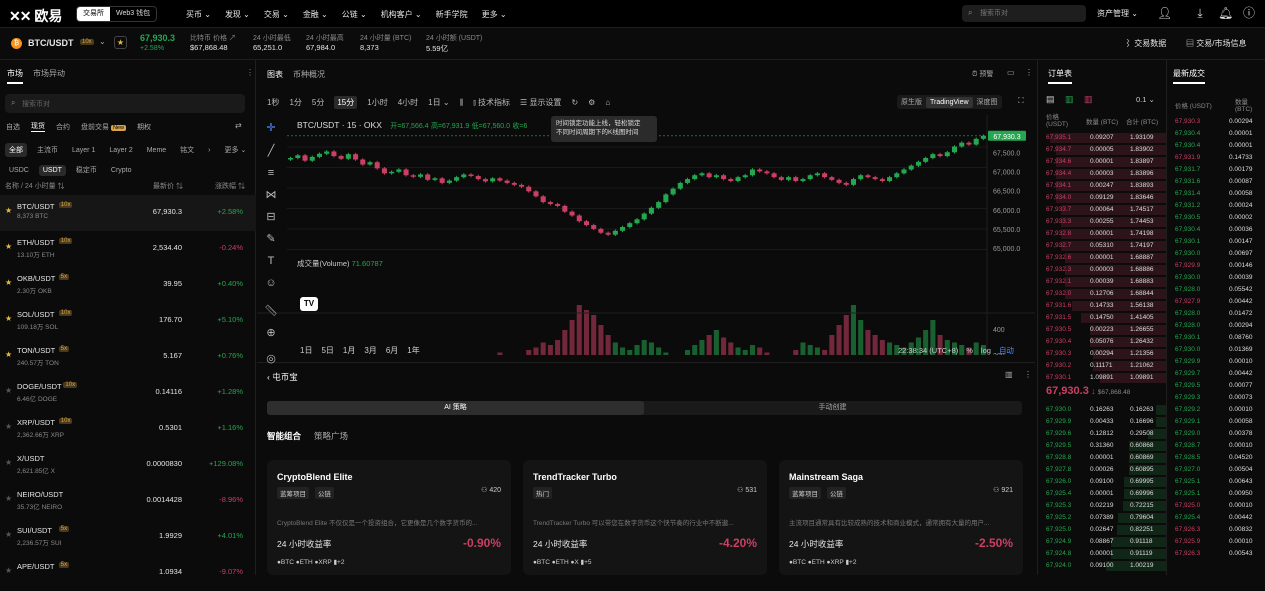 Image resolution: width=1265 pixels, height=591 pixels. I want to click on market-row: ★ DOGE/USDT 10x 6.46亿 DOGE 0.14116 +1.28%, so click(128, 393).